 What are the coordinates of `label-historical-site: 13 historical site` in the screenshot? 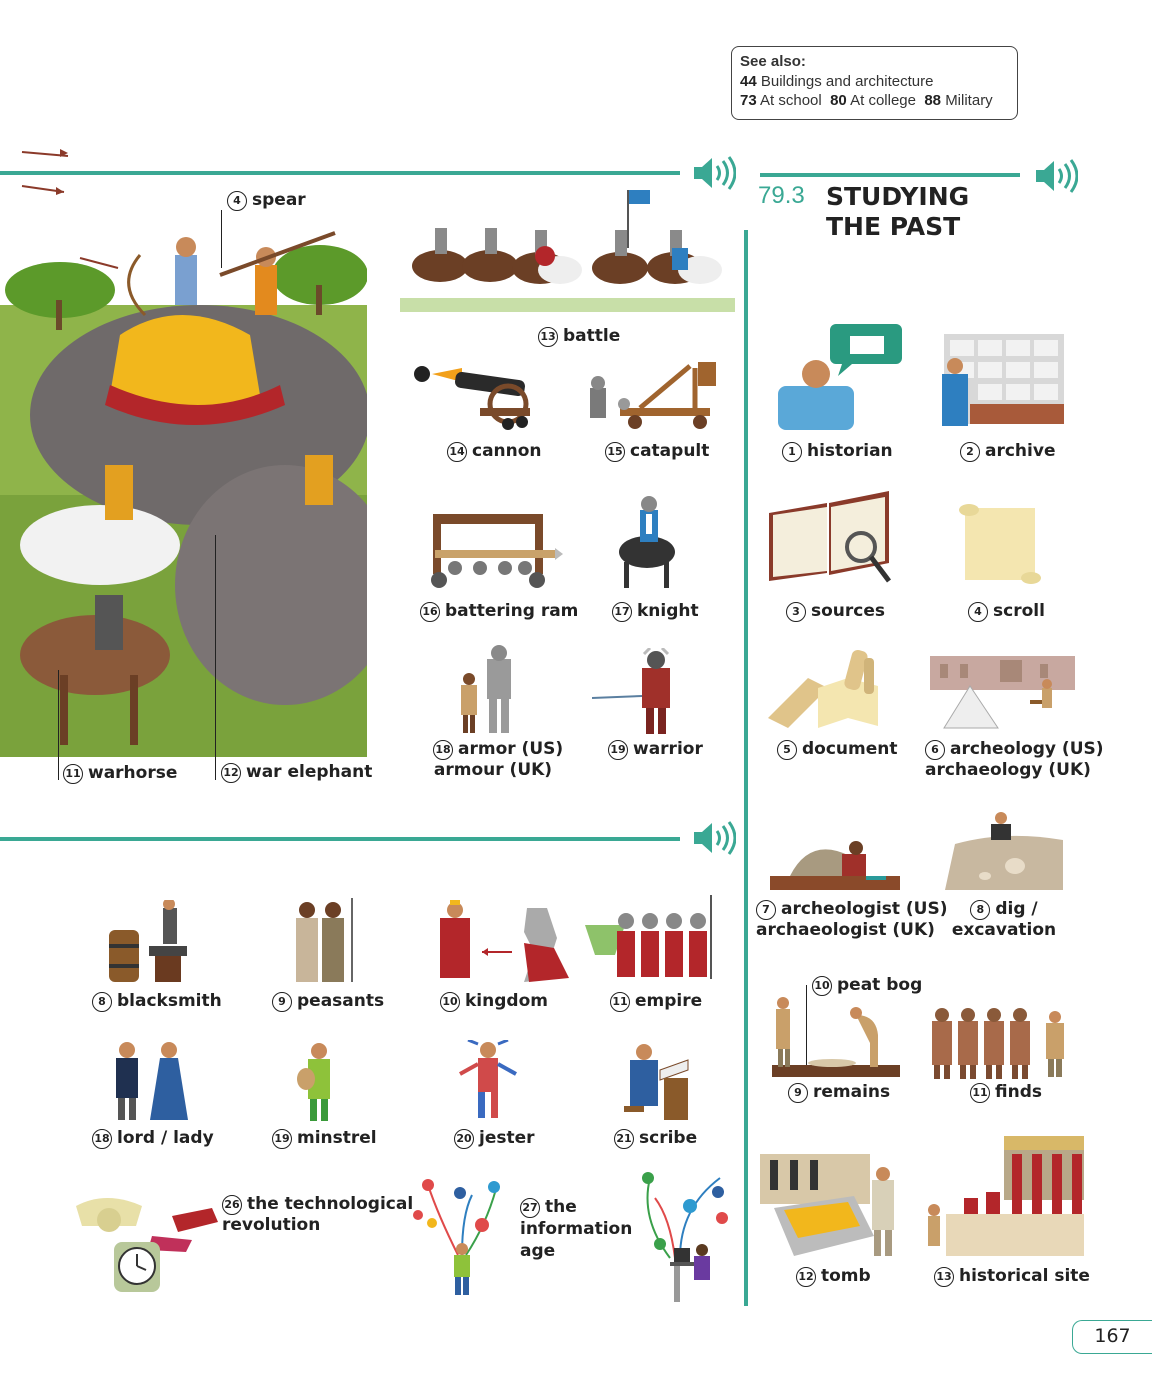 It's located at (1012, 1276).